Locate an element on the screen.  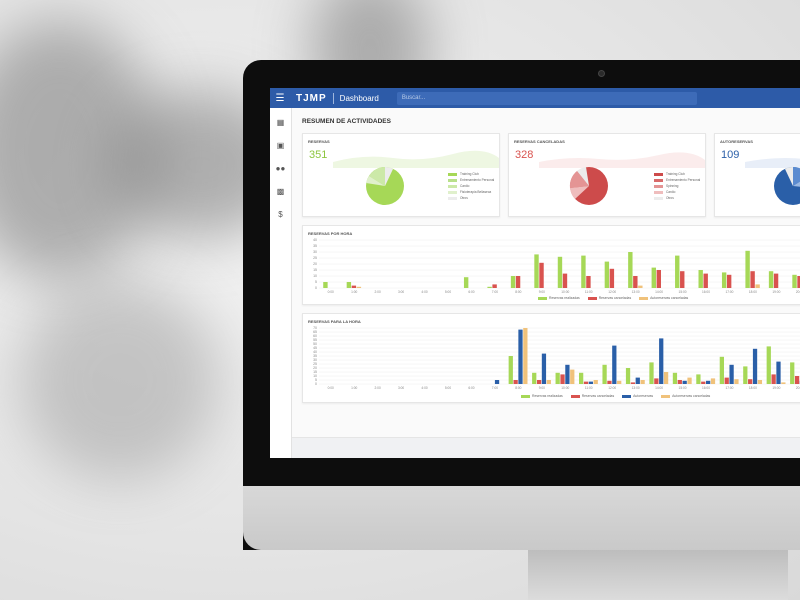
legend-item: Reservas realizadas is located at coordinates (542, 396).